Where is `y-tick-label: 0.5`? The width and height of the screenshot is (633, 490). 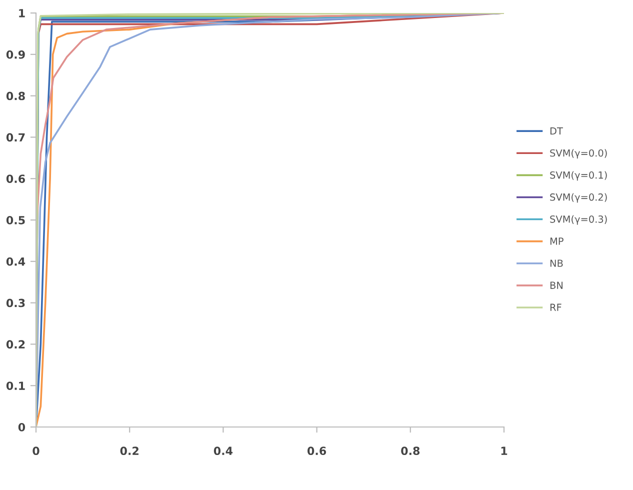 y-tick-label: 0.5 is located at coordinates (15, 220).